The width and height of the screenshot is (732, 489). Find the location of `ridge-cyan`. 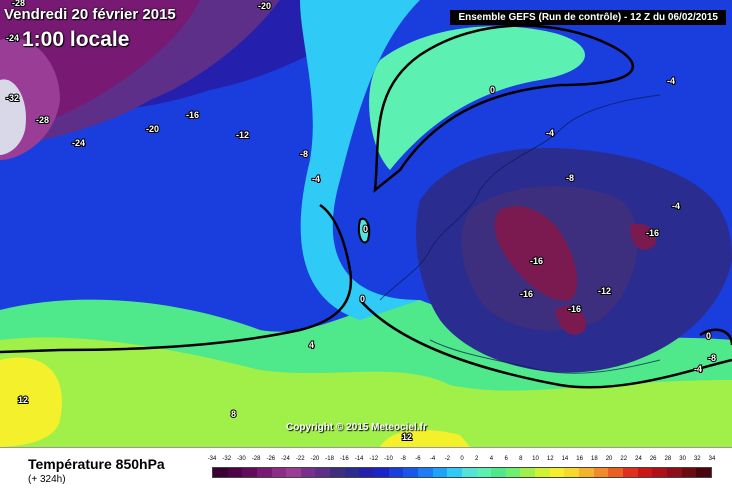

ridge-cyan is located at coordinates (360, 160).